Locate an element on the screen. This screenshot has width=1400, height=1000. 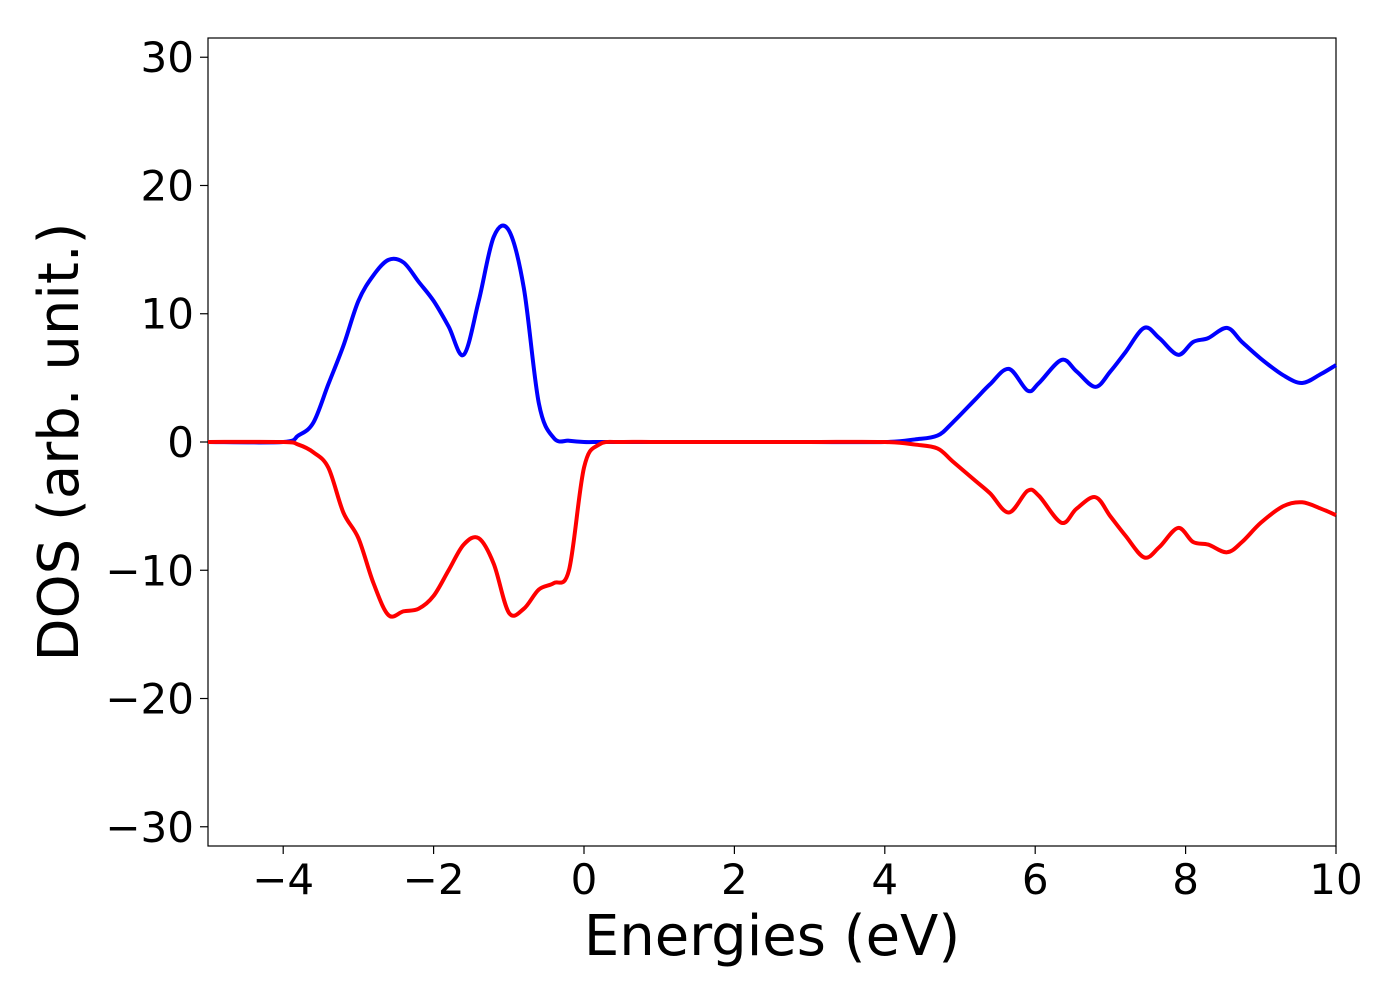
x-tick-label: −2 is located at coordinates (434, 879).